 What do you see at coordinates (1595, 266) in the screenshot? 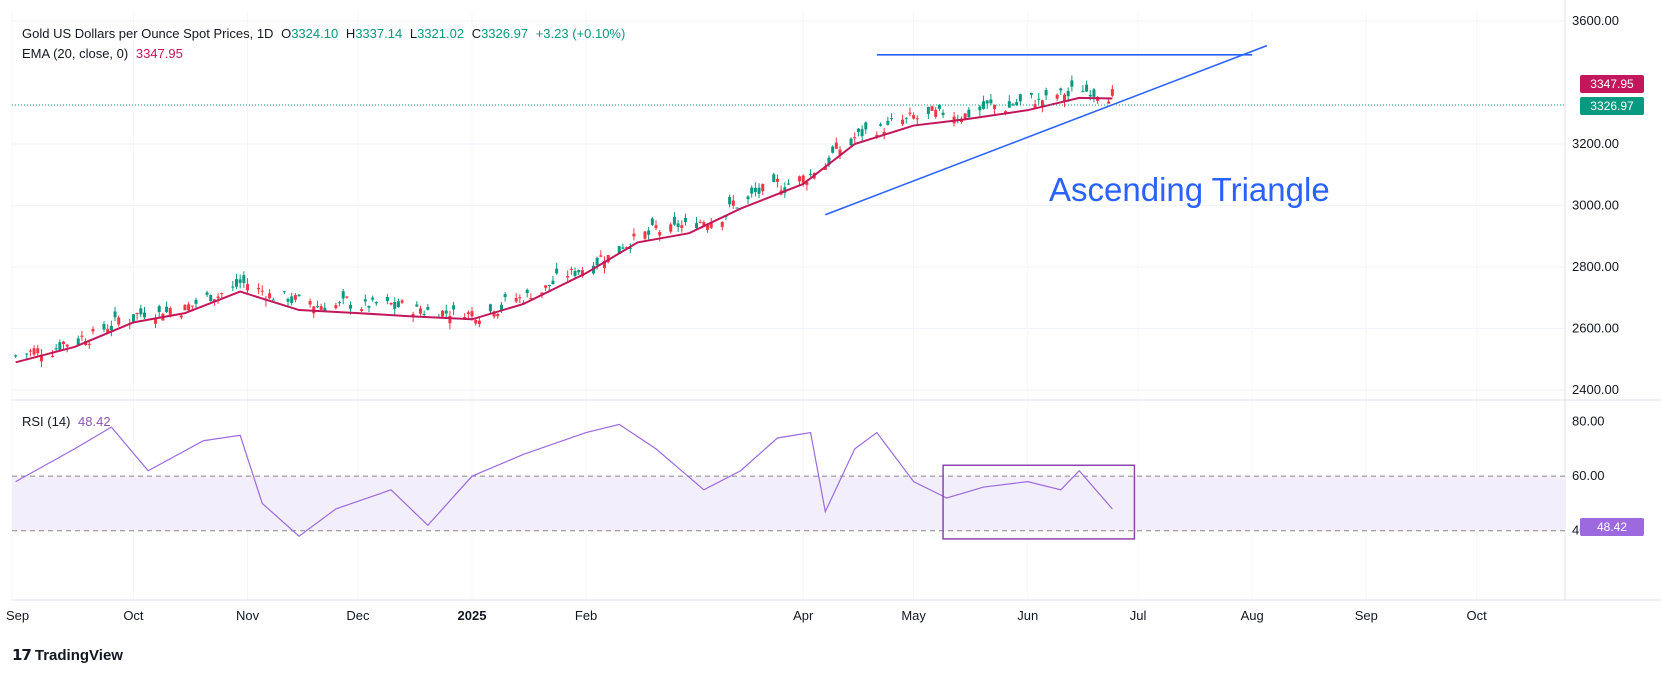
I see `price-axis-label: 2800.00` at bounding box center [1595, 266].